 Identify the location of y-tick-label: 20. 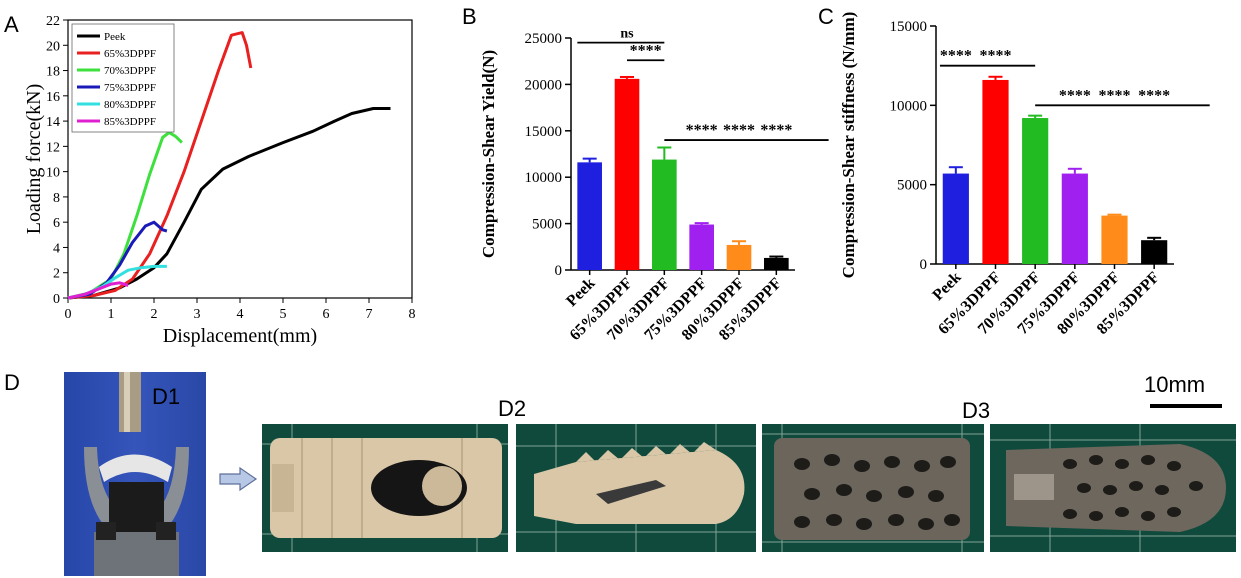
(53, 46).